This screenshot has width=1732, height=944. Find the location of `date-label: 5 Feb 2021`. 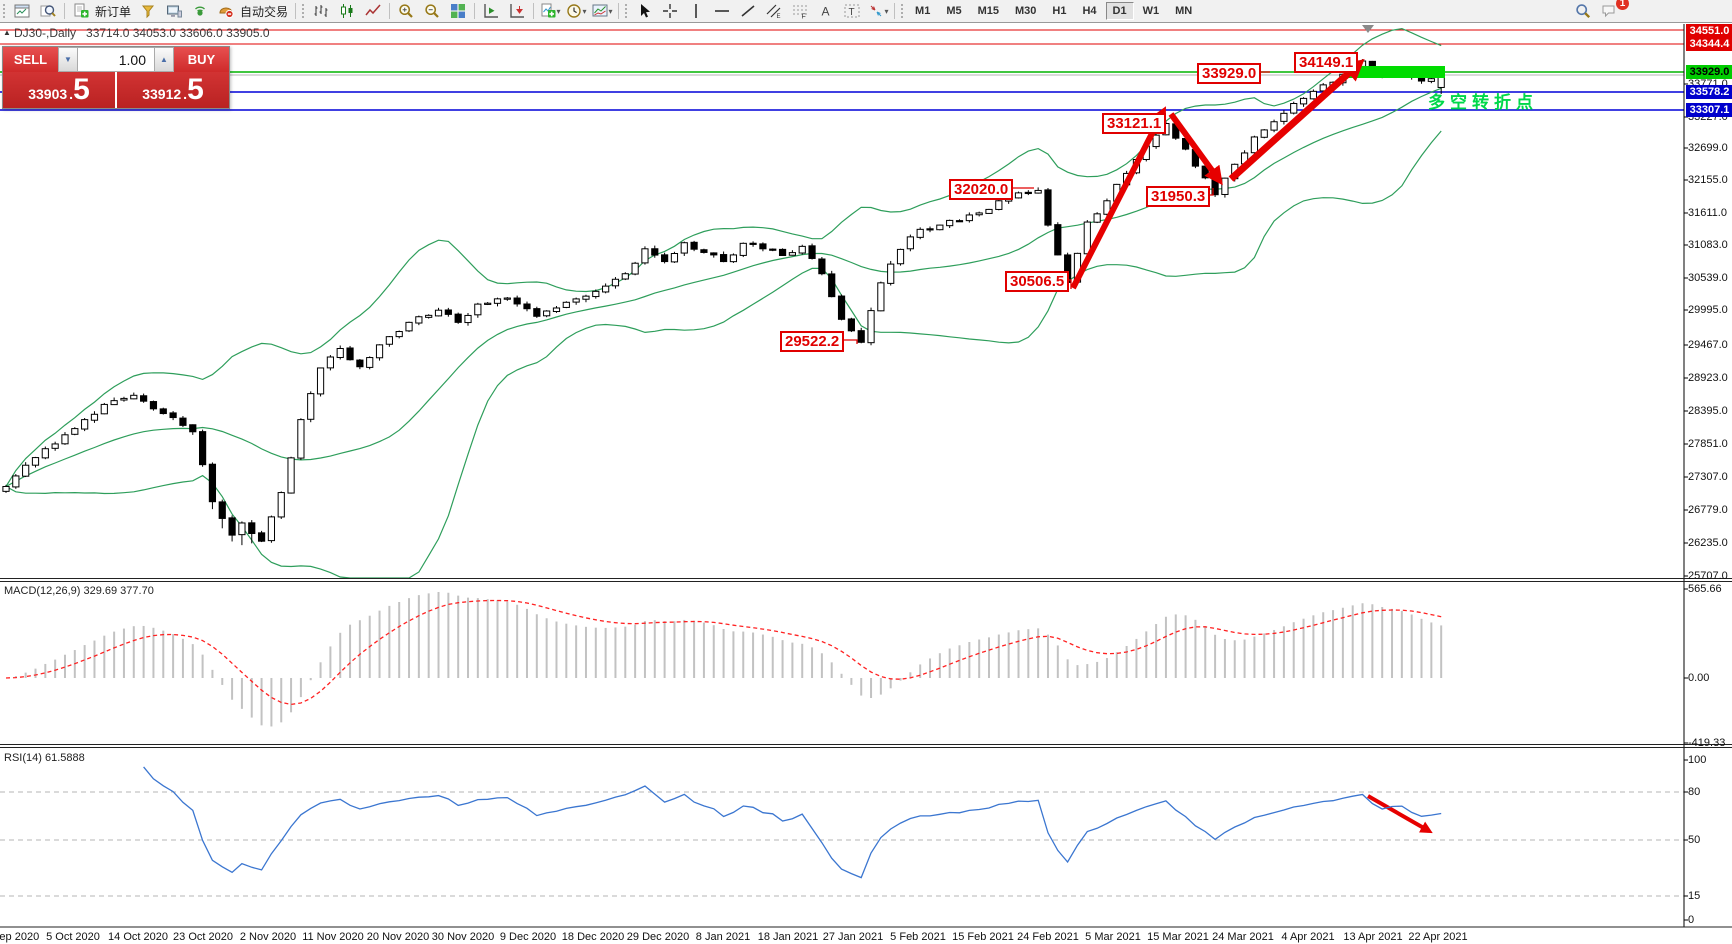

date-label: 5 Feb 2021 is located at coordinates (918, 937).